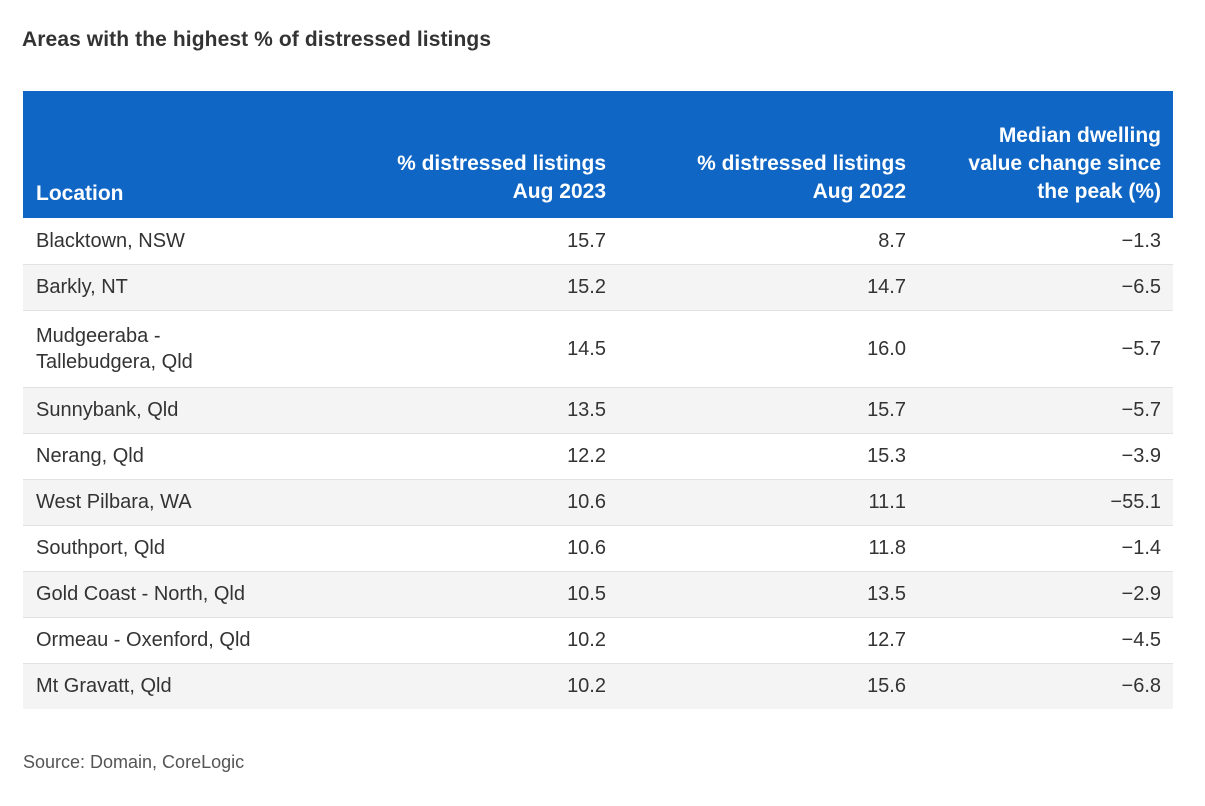  I want to click on cell-aug-2022: 15.3, so click(768, 456).